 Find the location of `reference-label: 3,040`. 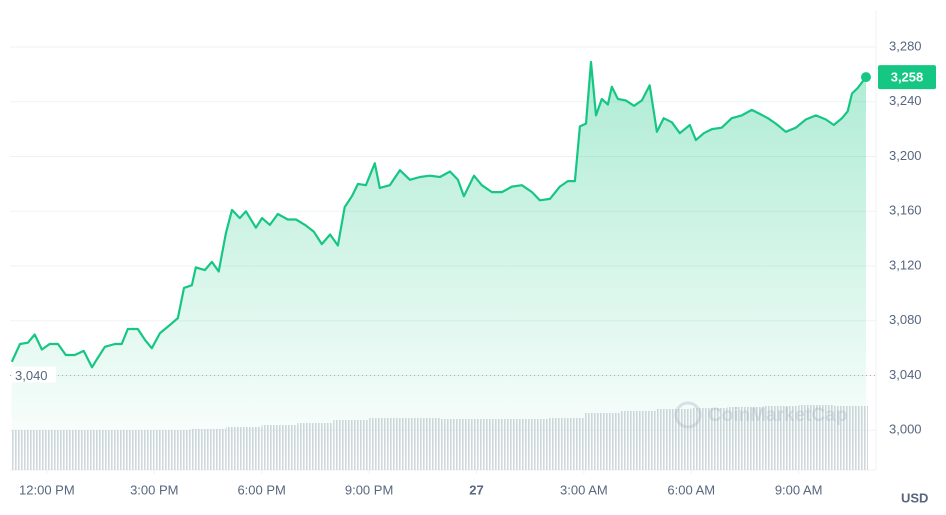

reference-label: 3,040 is located at coordinates (31, 375).